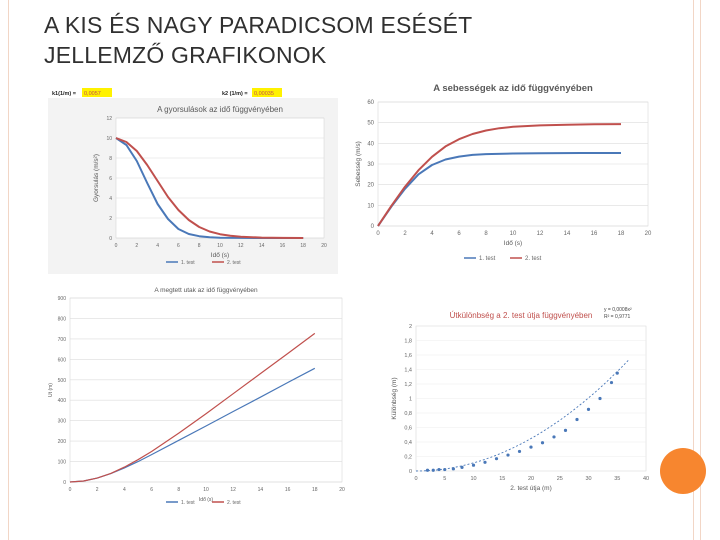 The height and width of the screenshot is (540, 720). Describe the element at coordinates (408, 429) in the screenshot. I see `y-tick-label: 0,6` at that location.